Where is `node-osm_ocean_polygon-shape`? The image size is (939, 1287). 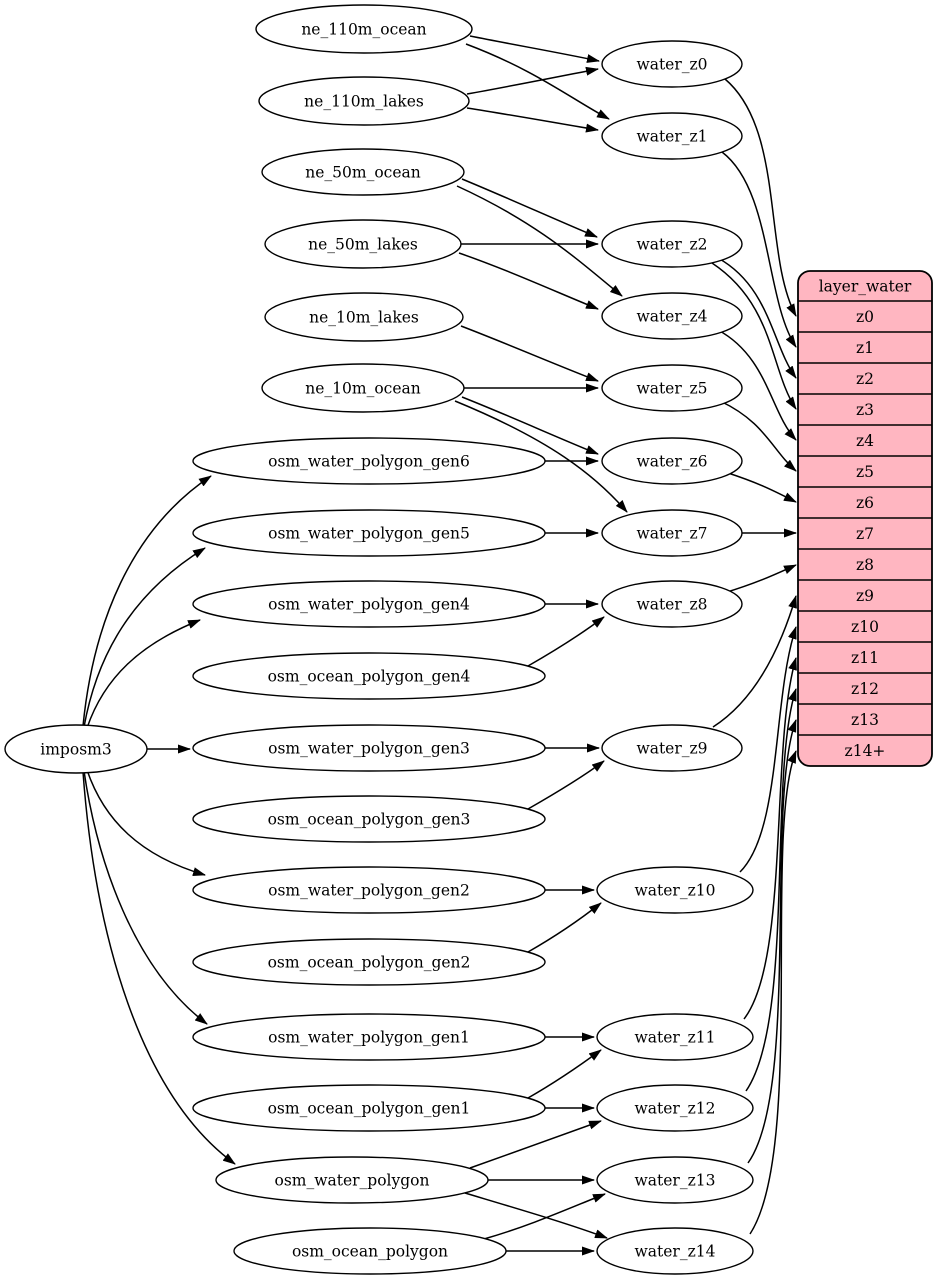 node-osm_ocean_polygon-shape is located at coordinates (370, 1251).